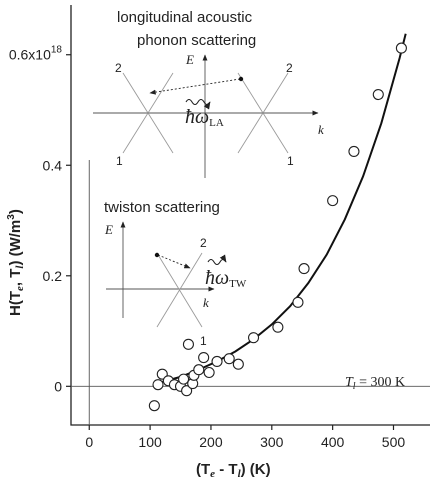  I want to click on x-tick-label: 200, so click(211, 442).